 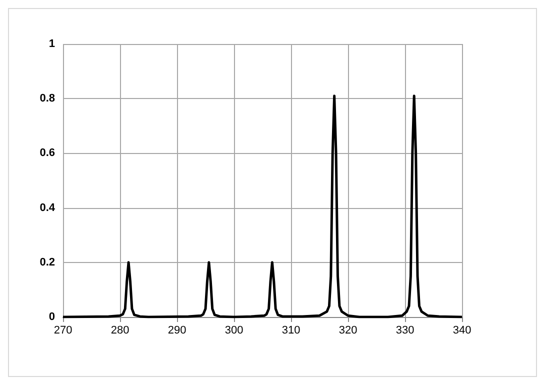 What do you see at coordinates (462, 330) in the screenshot?
I see `x-tick-label: 340` at bounding box center [462, 330].